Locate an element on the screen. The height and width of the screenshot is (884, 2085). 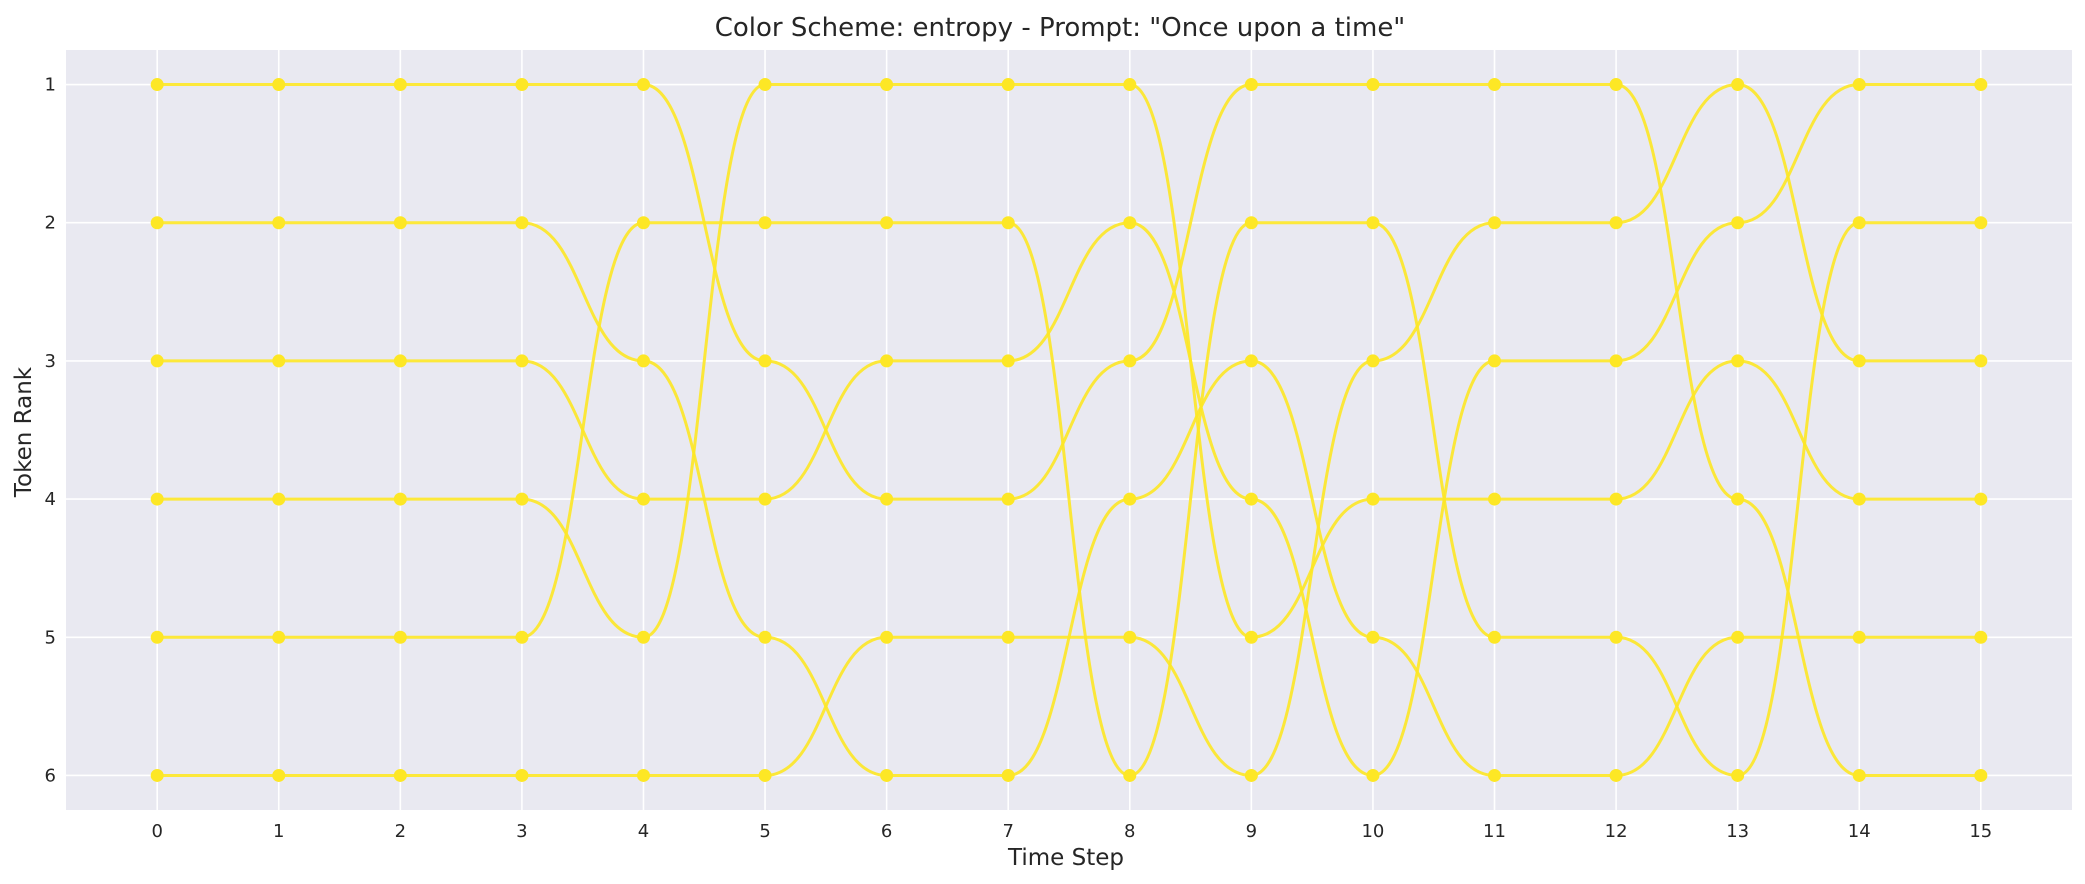
y-tick-label: 6 is located at coordinates (50, 775).